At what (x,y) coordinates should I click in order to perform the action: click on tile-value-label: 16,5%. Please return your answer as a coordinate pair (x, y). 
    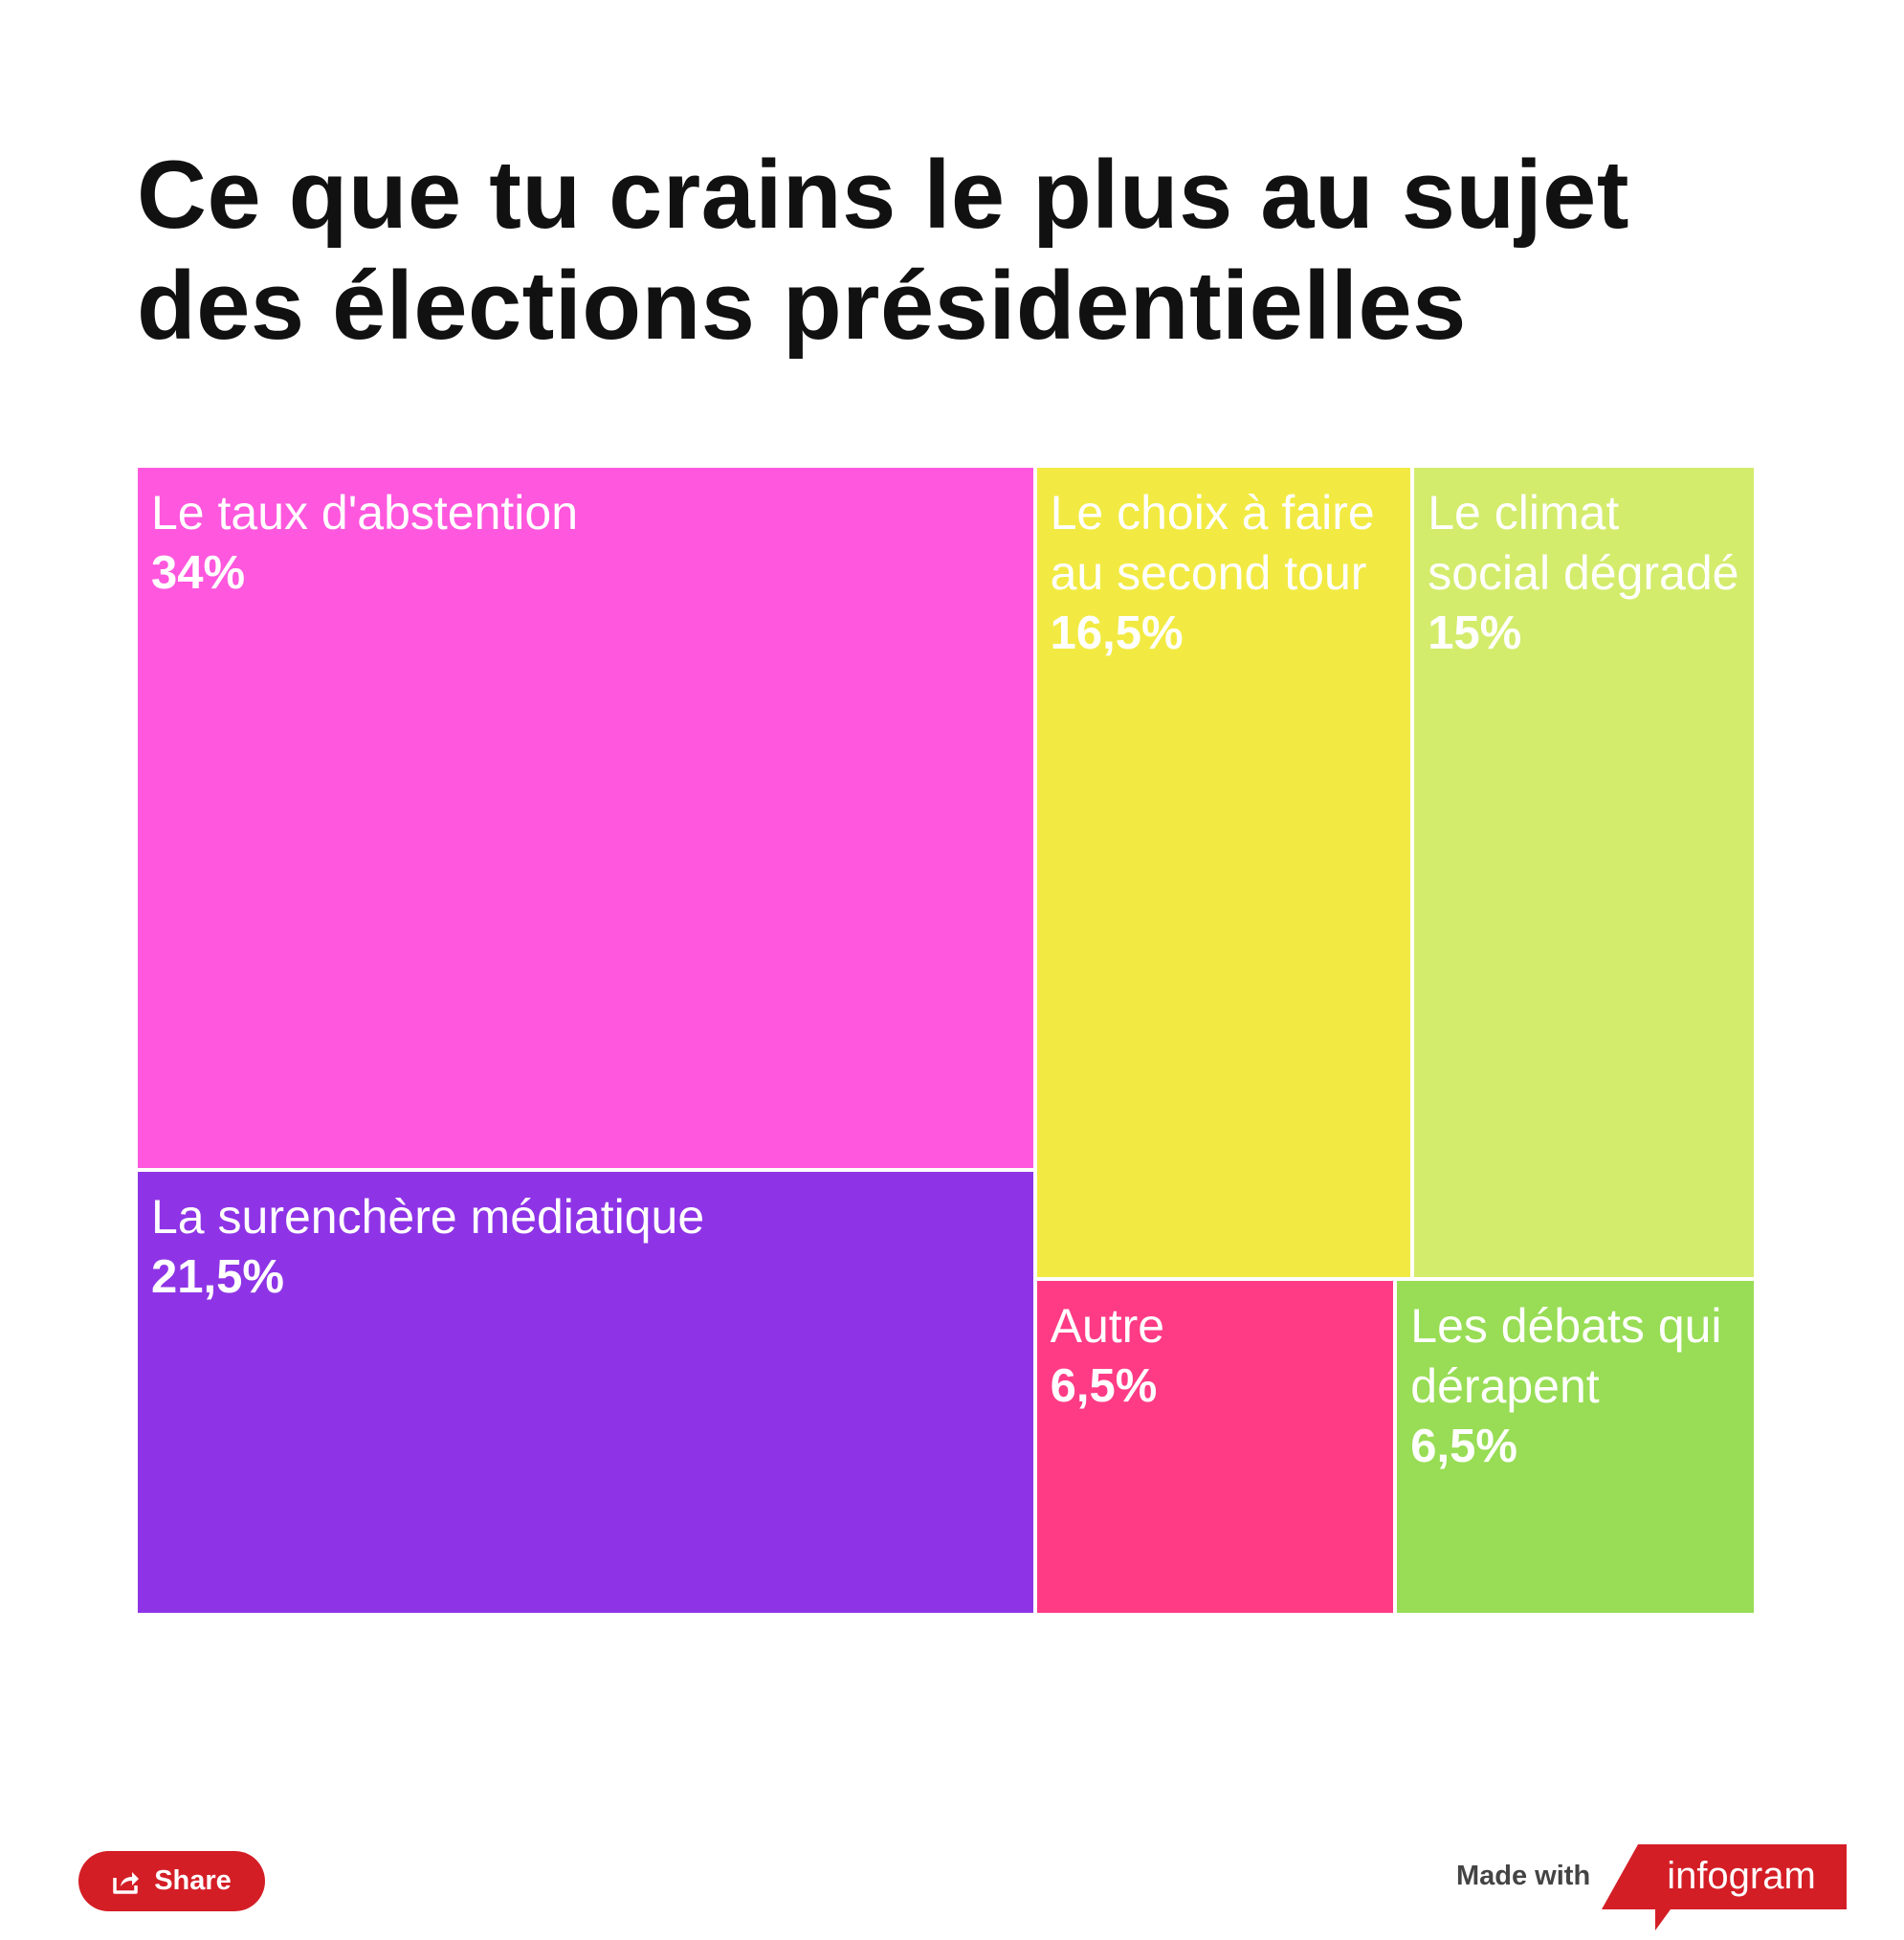
    Looking at the image, I should click on (1117, 633).